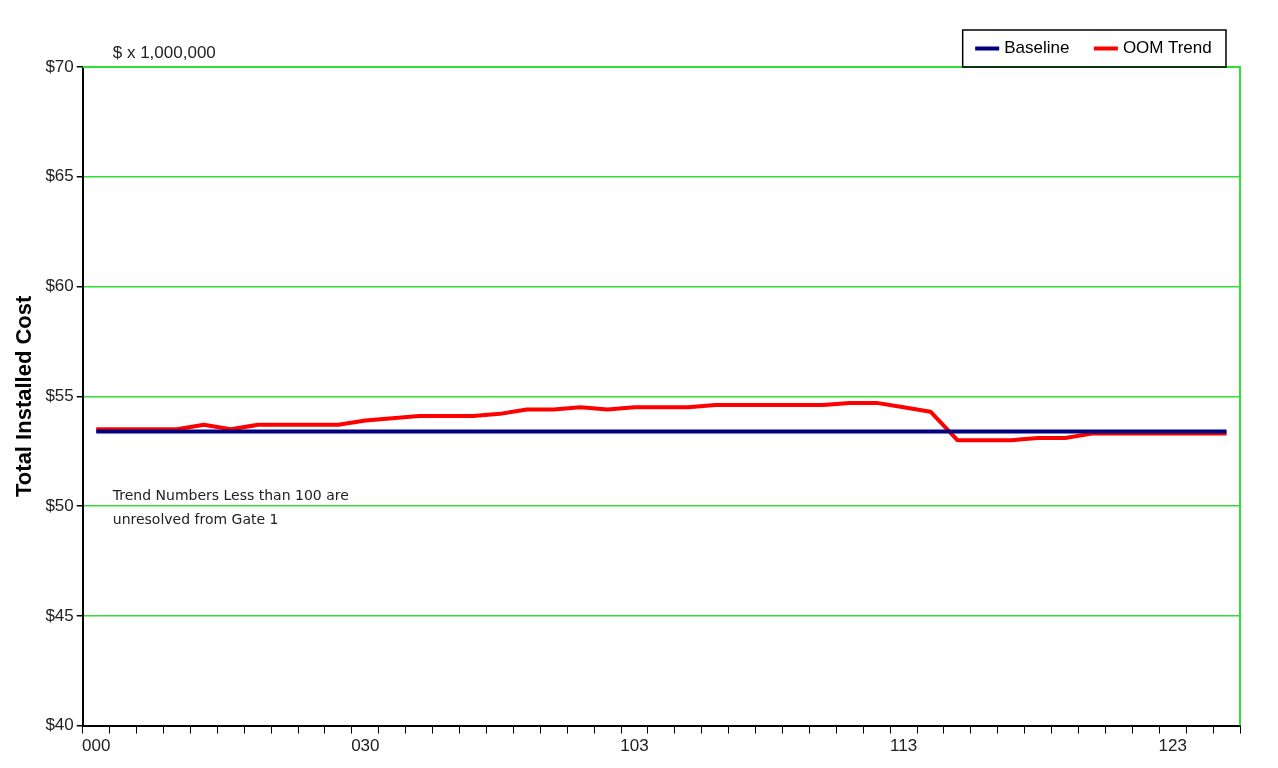  What do you see at coordinates (59, 615) in the screenshot?
I see `y-tick-label: $45` at bounding box center [59, 615].